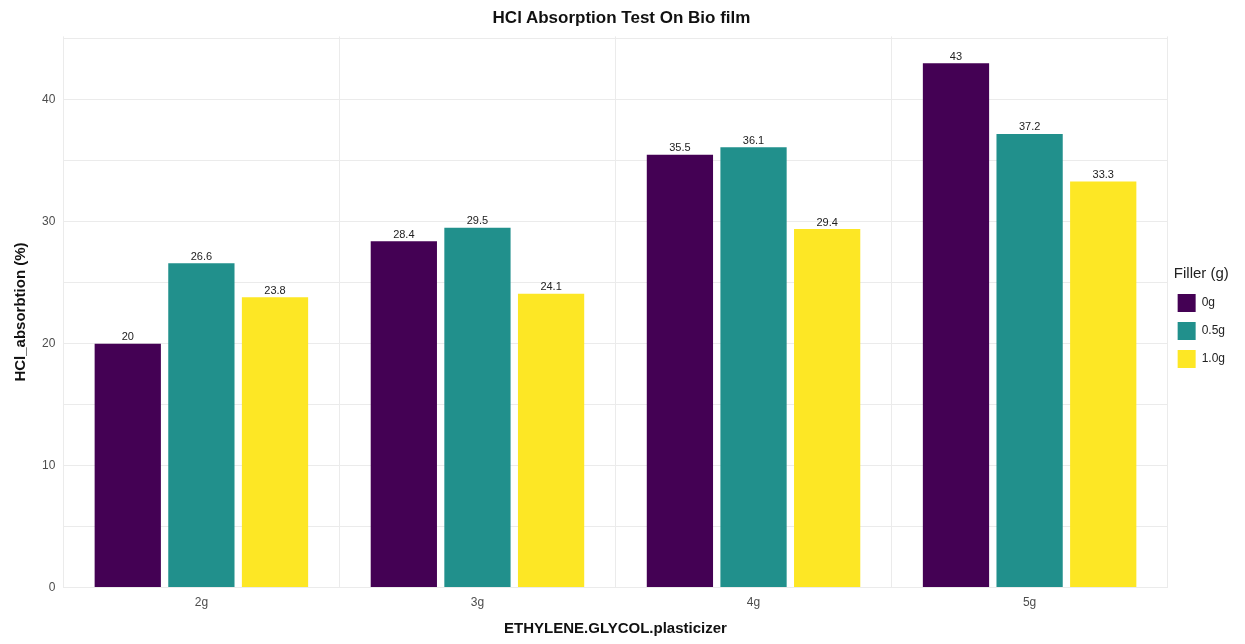  What do you see at coordinates (1208, 302) in the screenshot?
I see `legend-label: 0g` at bounding box center [1208, 302].